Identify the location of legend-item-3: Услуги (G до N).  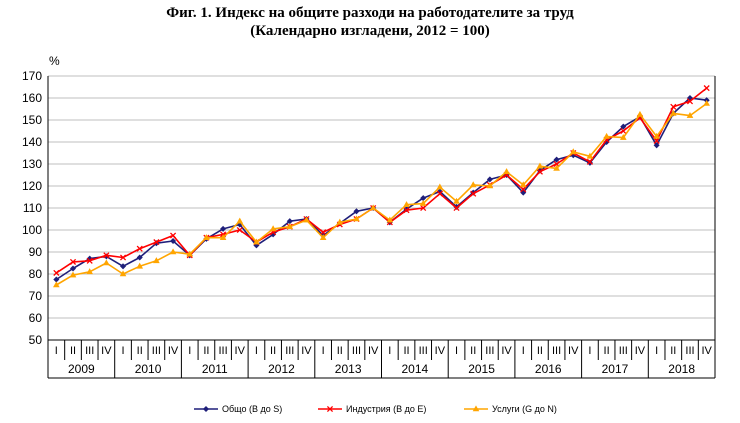
(510, 409).